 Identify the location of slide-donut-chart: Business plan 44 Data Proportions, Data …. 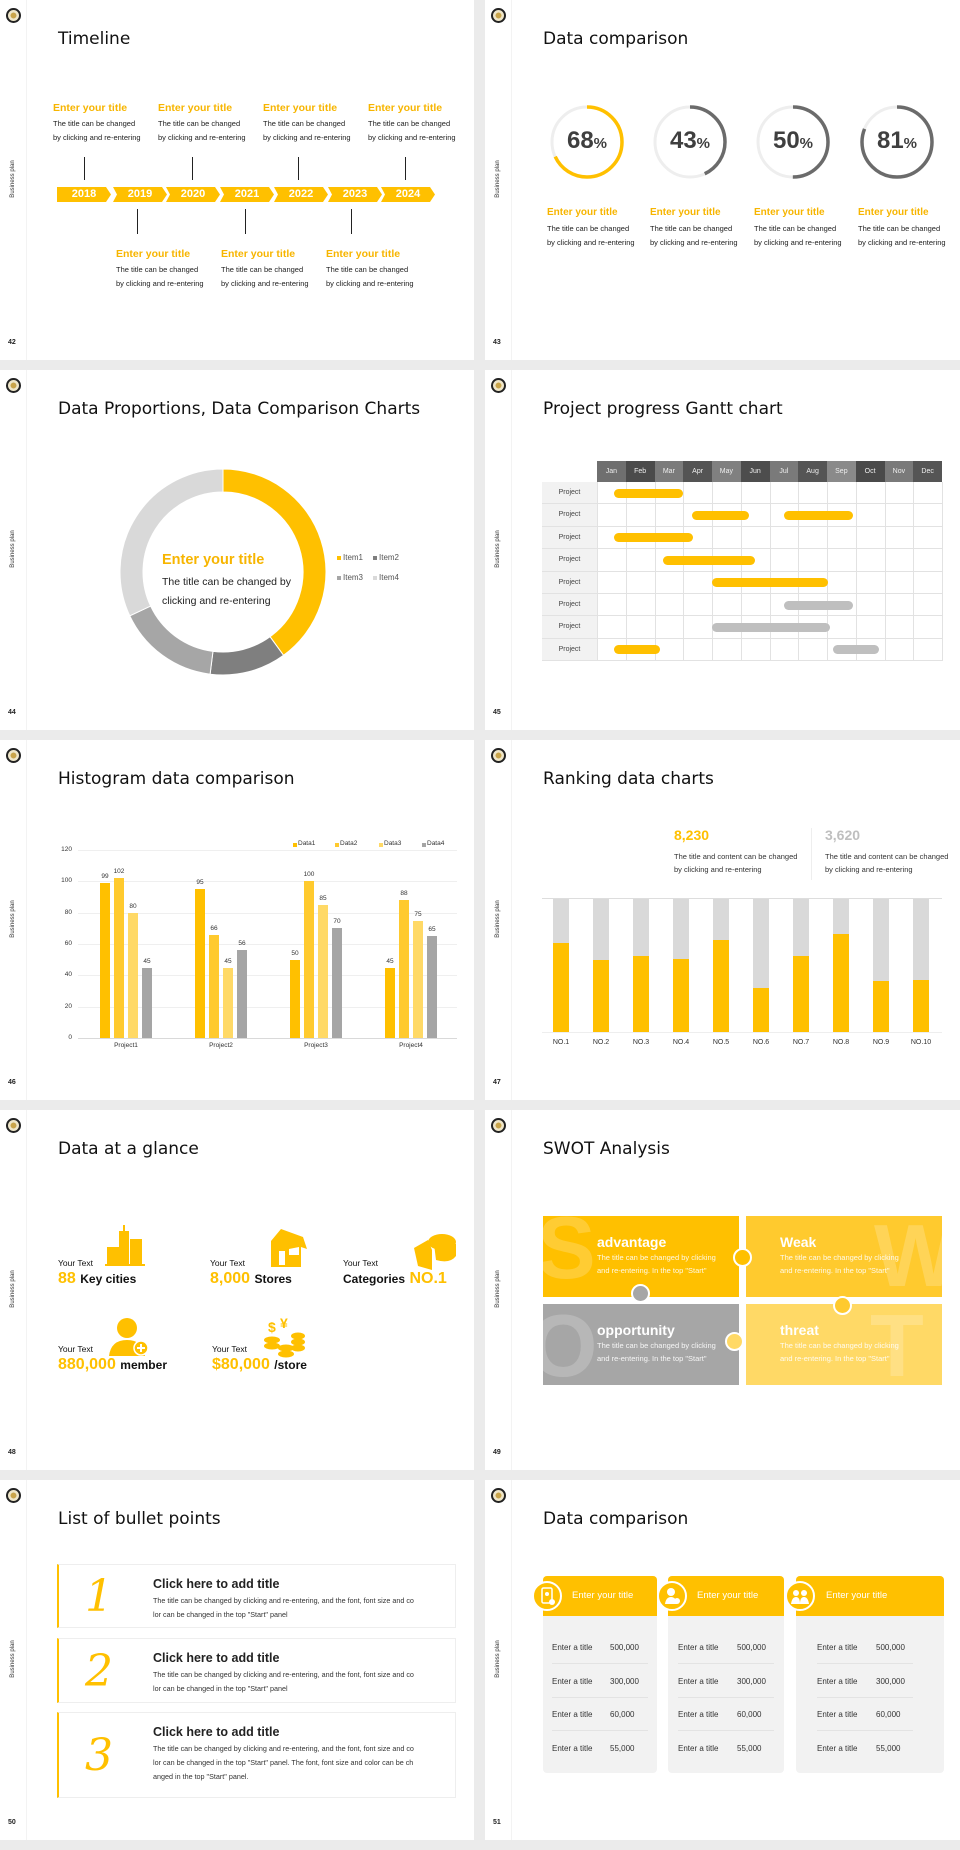
(237, 550).